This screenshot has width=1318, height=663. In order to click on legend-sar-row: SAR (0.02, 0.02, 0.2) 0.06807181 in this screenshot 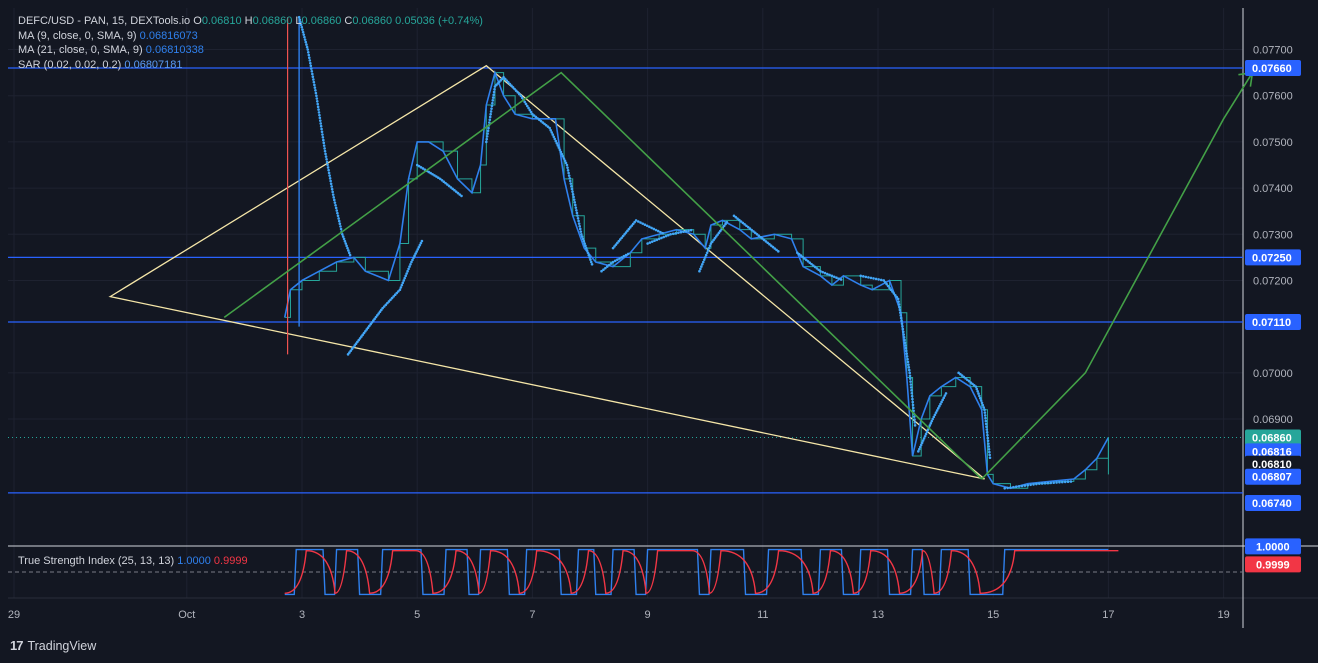, I will do `click(250, 65)`.